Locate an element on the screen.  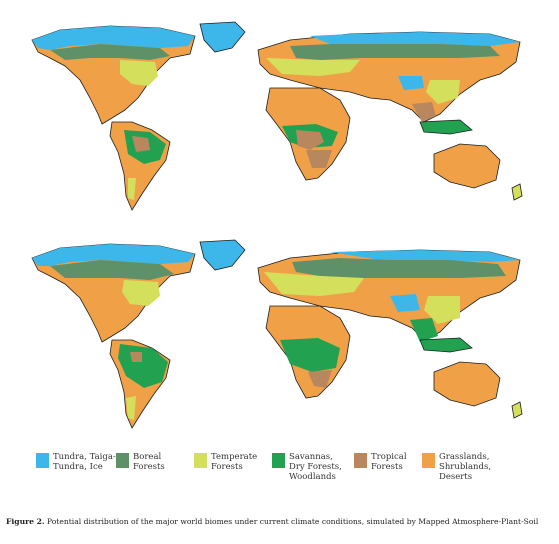
figure-caption-label: Figure 2. is located at coordinates (25, 521).